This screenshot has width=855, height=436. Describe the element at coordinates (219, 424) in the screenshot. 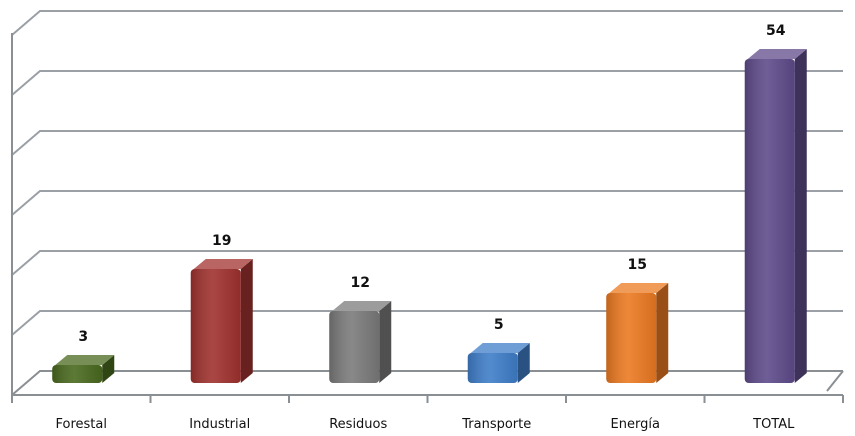

I see `category-label: Industrial` at that location.